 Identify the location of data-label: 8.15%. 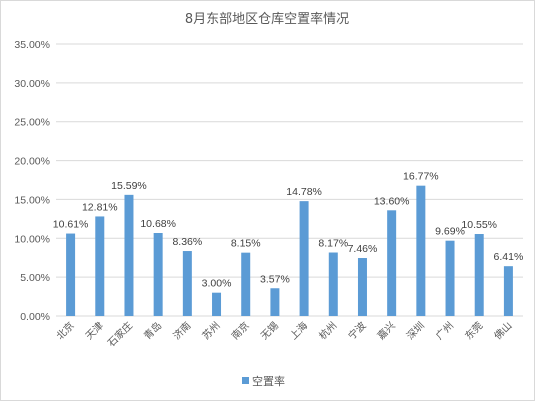
(246, 244).